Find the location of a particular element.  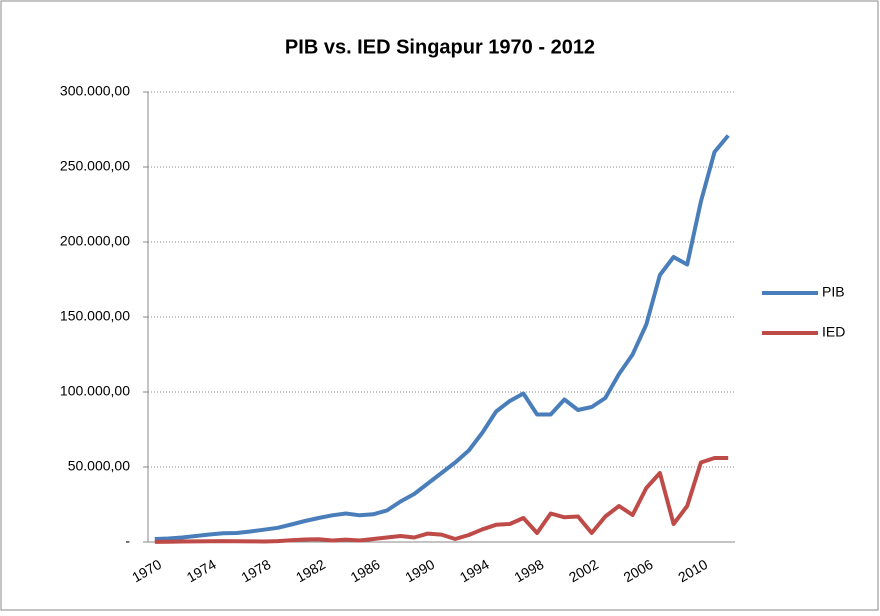

y-tick-label: 300.000,00 is located at coordinates (95, 91).